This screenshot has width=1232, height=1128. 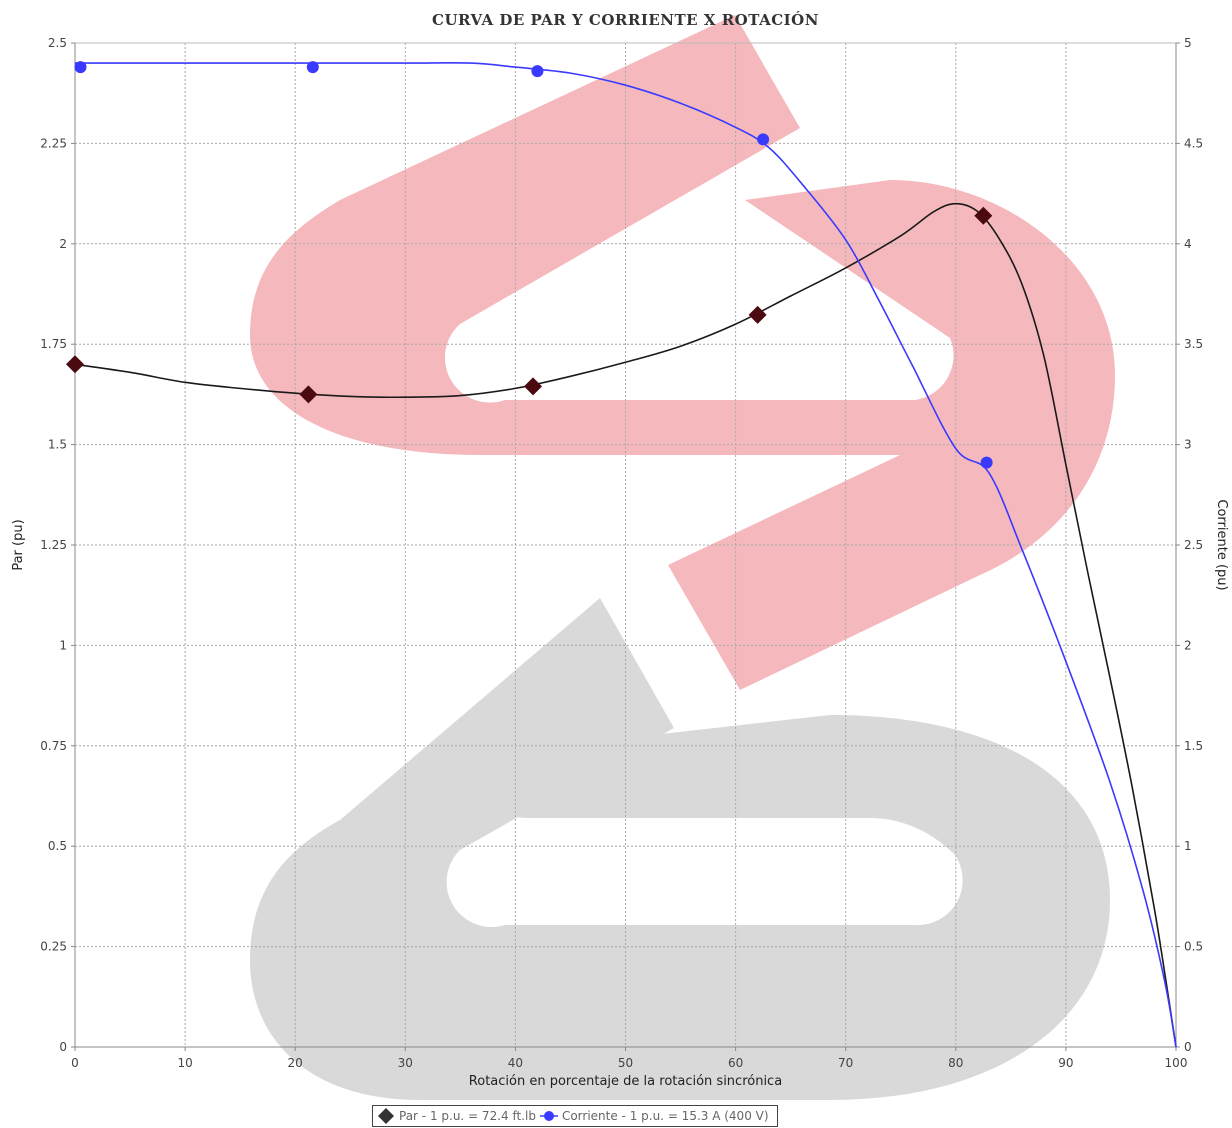 I want to click on legend-label-corriente: Corriente - 1 p.u. = 15.3 A (400 V), so click(x=665, y=1116).